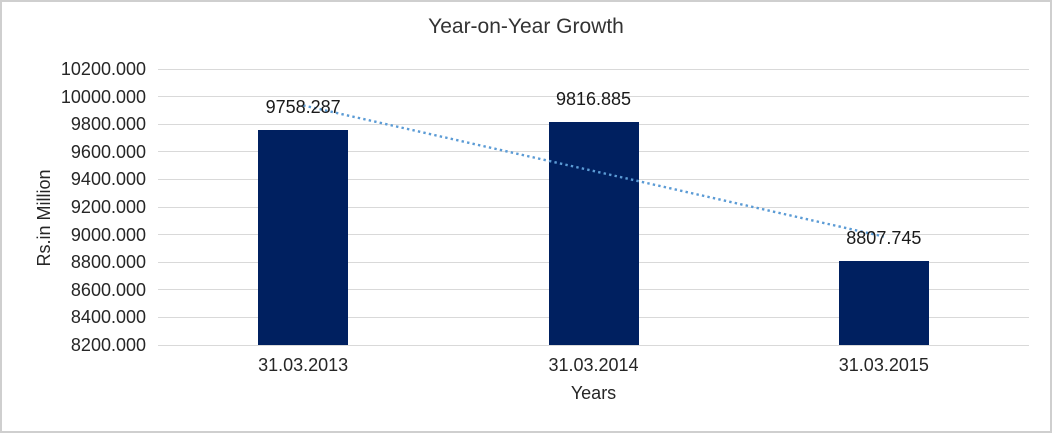  I want to click on y-tick-label: 10200.000, so click(103, 69).